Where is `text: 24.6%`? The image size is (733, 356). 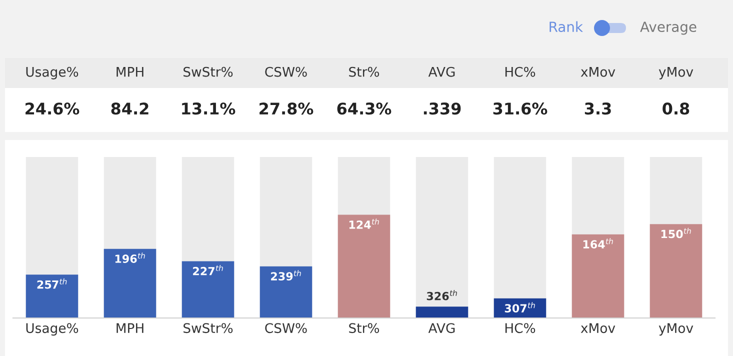
text: 24.6% is located at coordinates (53, 108).